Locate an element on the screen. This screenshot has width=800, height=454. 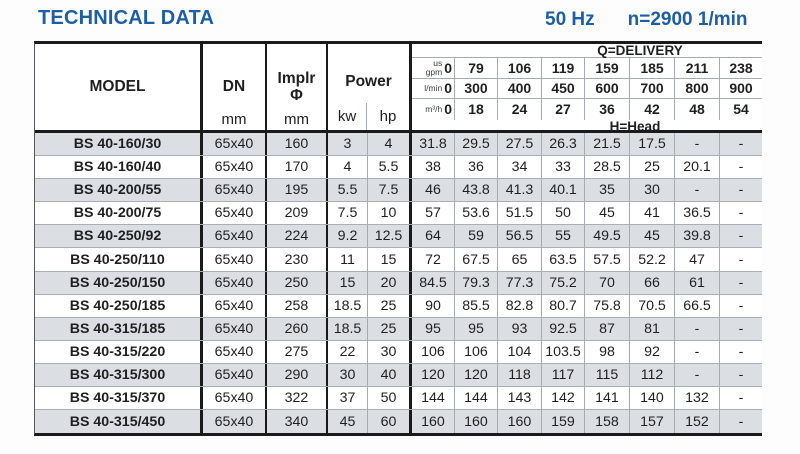
head-value-cell: 159 is located at coordinates (563, 422).